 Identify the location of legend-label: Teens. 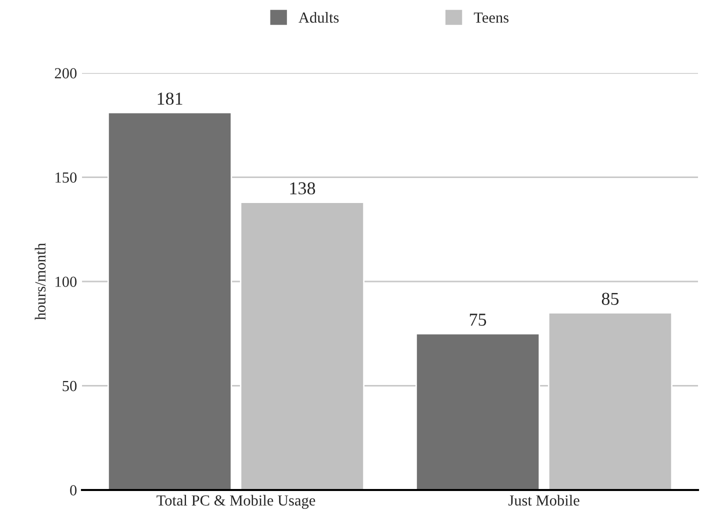
(491, 17).